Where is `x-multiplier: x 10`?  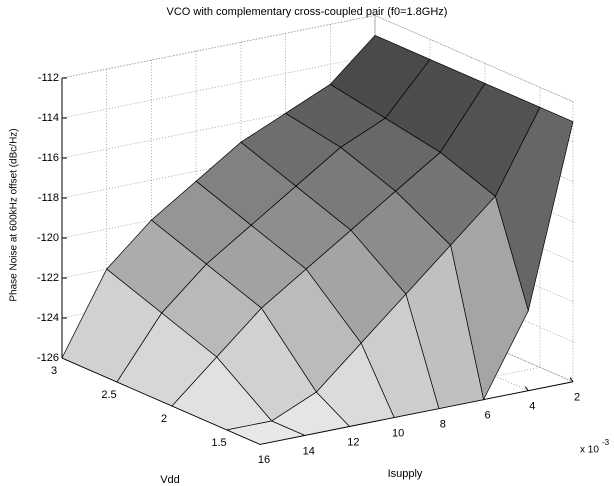 x-multiplier: x 10 is located at coordinates (589, 450).